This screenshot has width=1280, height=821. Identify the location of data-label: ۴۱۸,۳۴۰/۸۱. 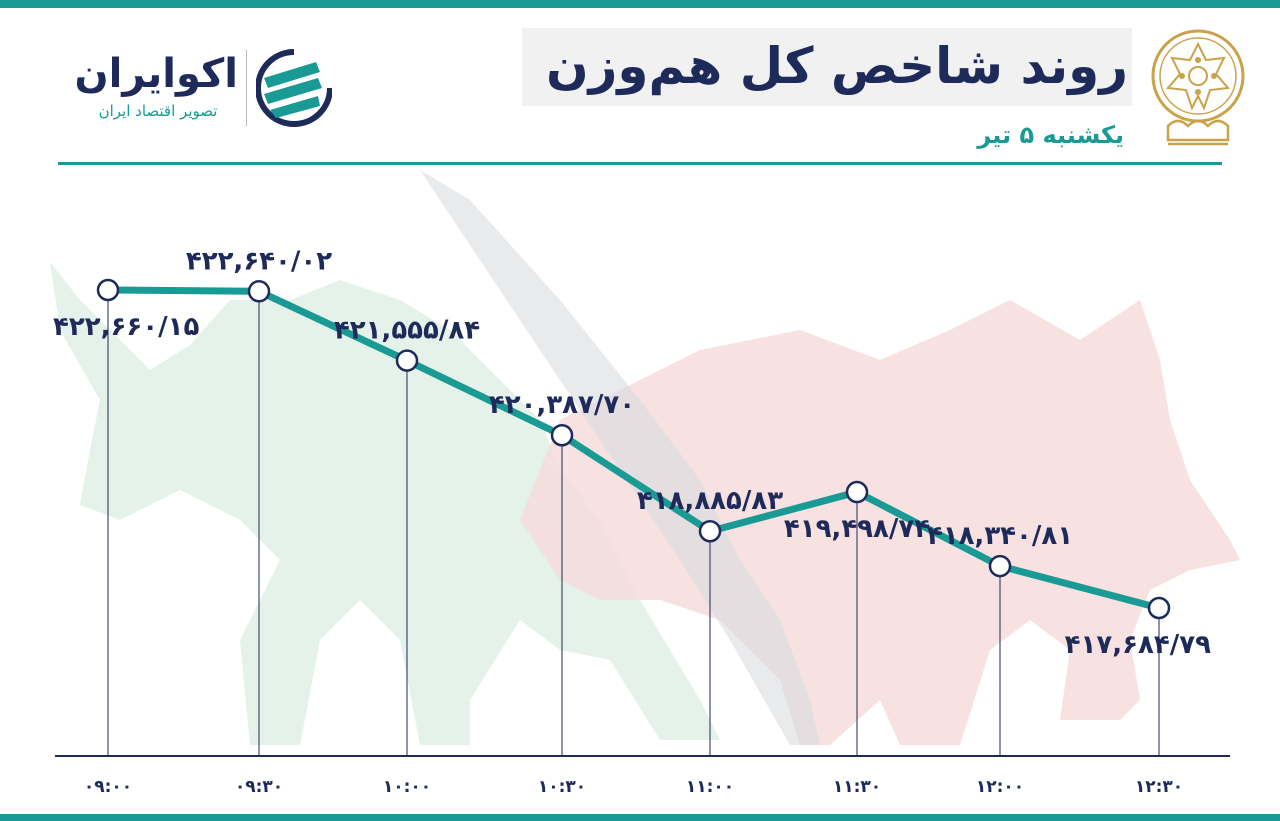
(1000, 536).